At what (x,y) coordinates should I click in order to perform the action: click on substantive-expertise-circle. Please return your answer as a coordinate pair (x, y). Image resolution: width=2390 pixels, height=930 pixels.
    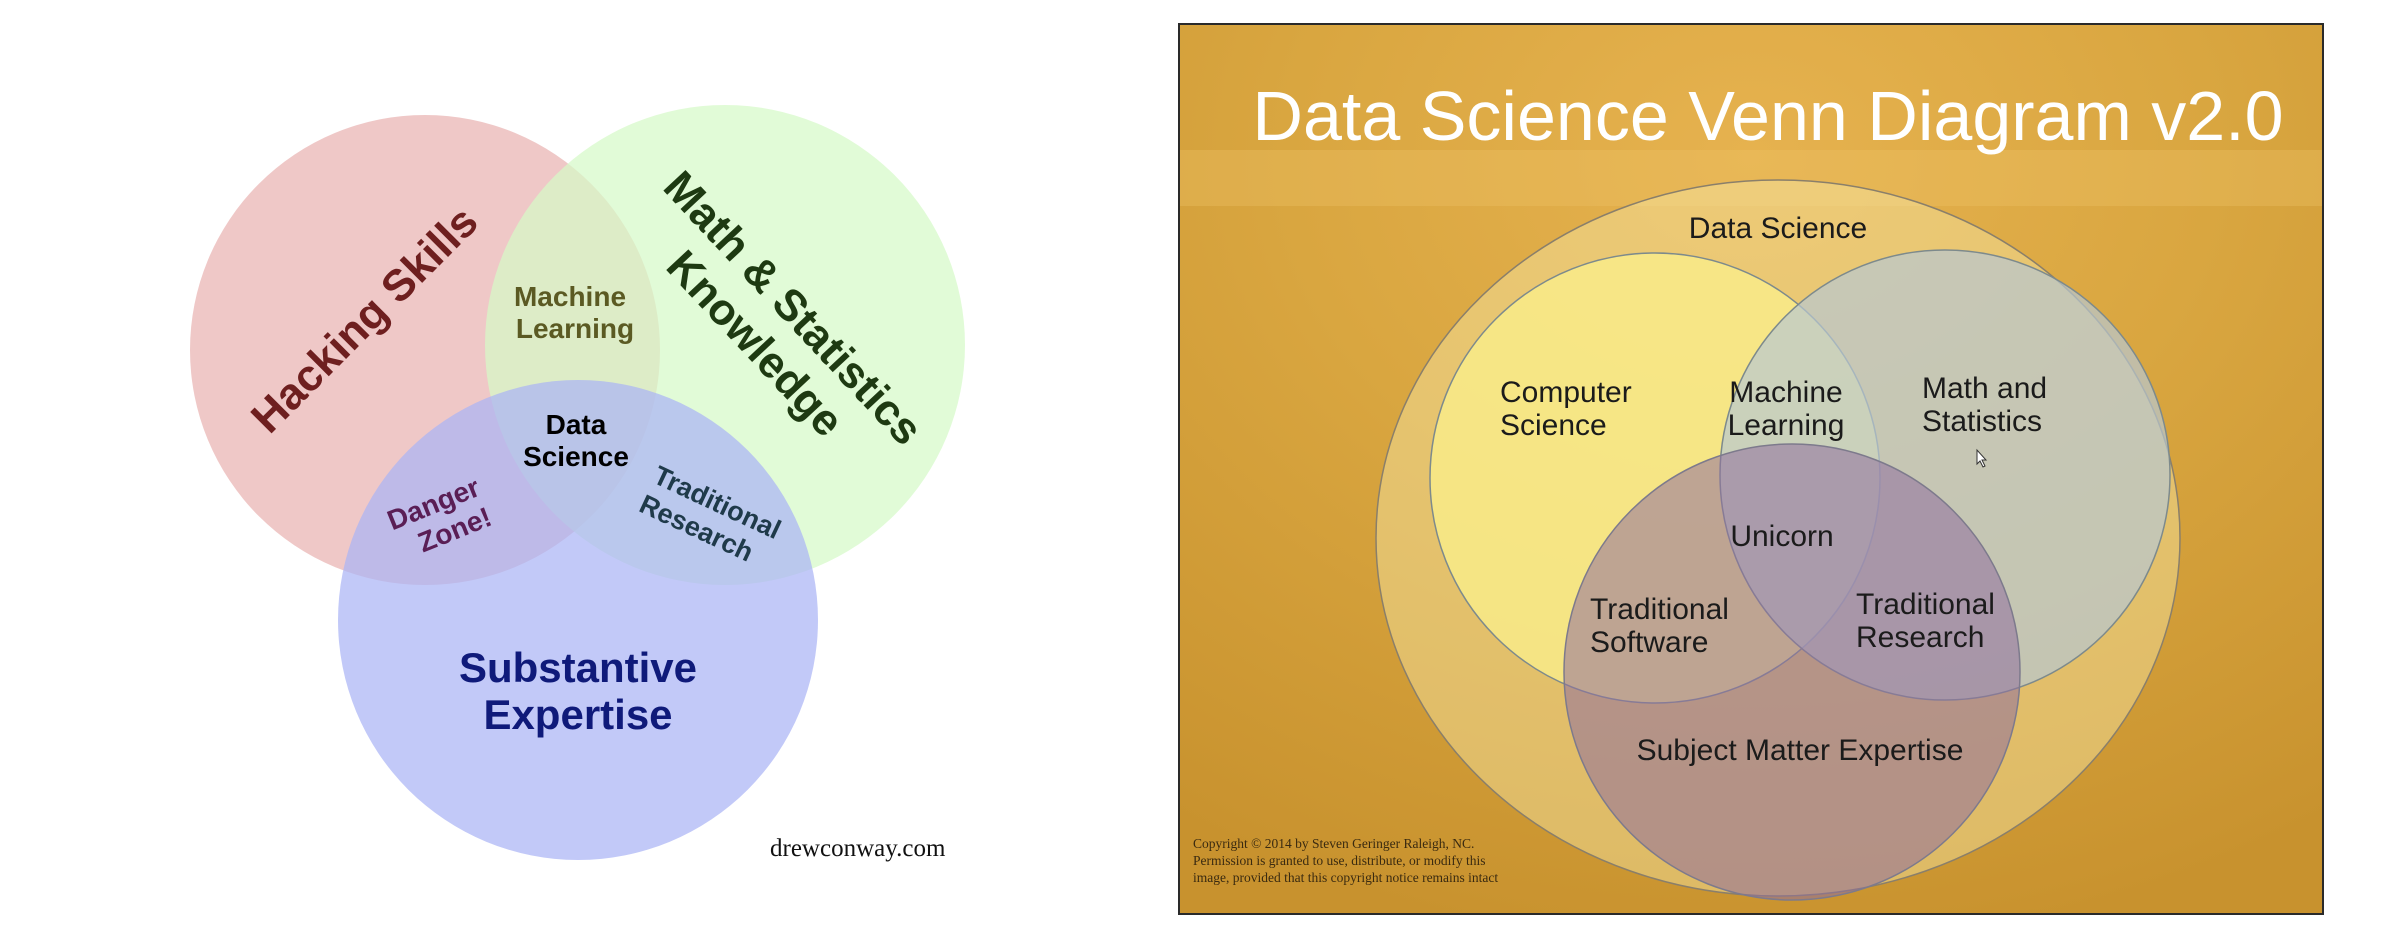
    Looking at the image, I should click on (578, 620).